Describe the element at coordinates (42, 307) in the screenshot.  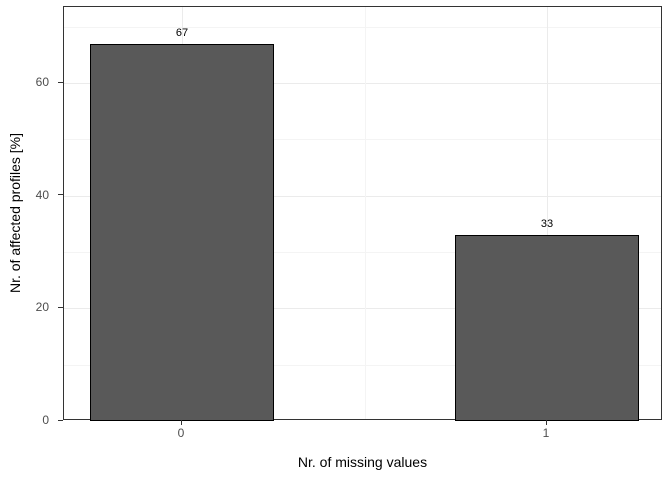
I see `y-tick-label: 20` at that location.